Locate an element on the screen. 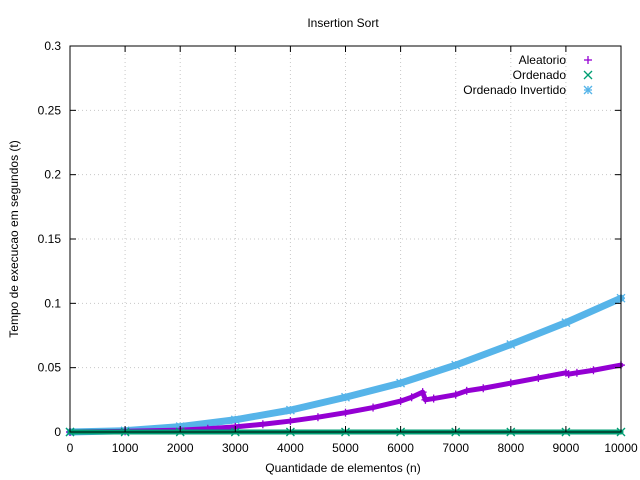 This screenshot has width=640, height=480. x-tick-label: 5000 is located at coordinates (345, 448).